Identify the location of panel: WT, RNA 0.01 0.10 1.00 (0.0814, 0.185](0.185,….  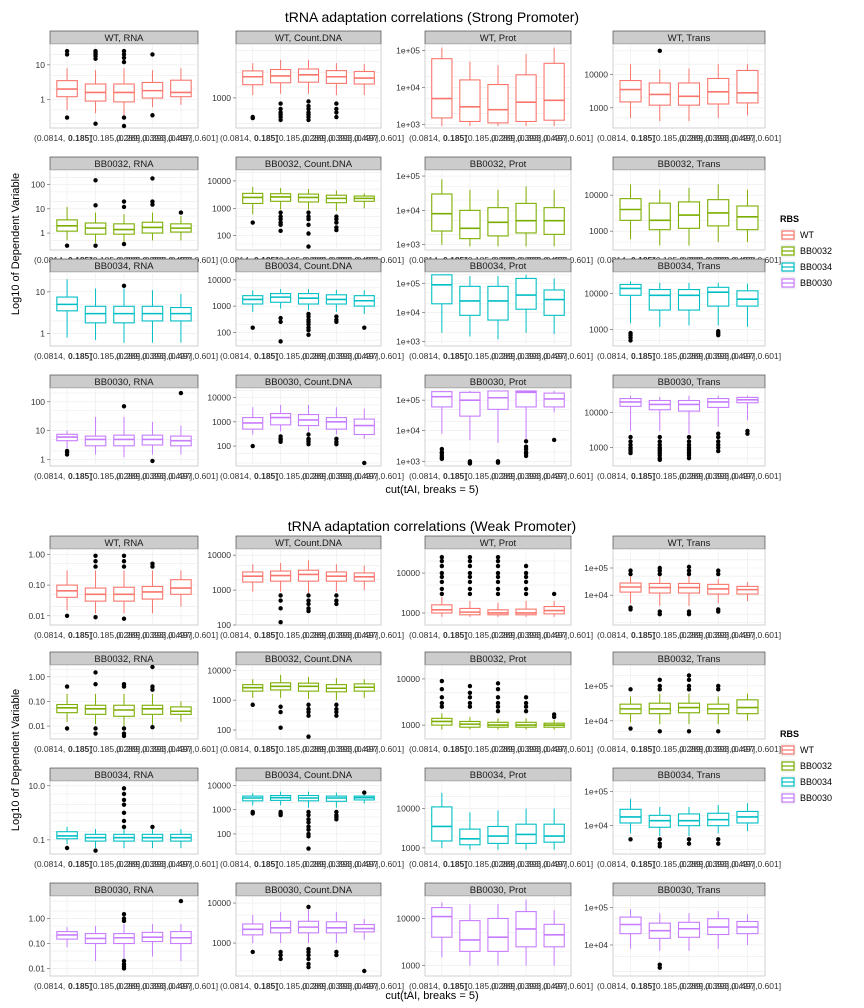
(123, 587).